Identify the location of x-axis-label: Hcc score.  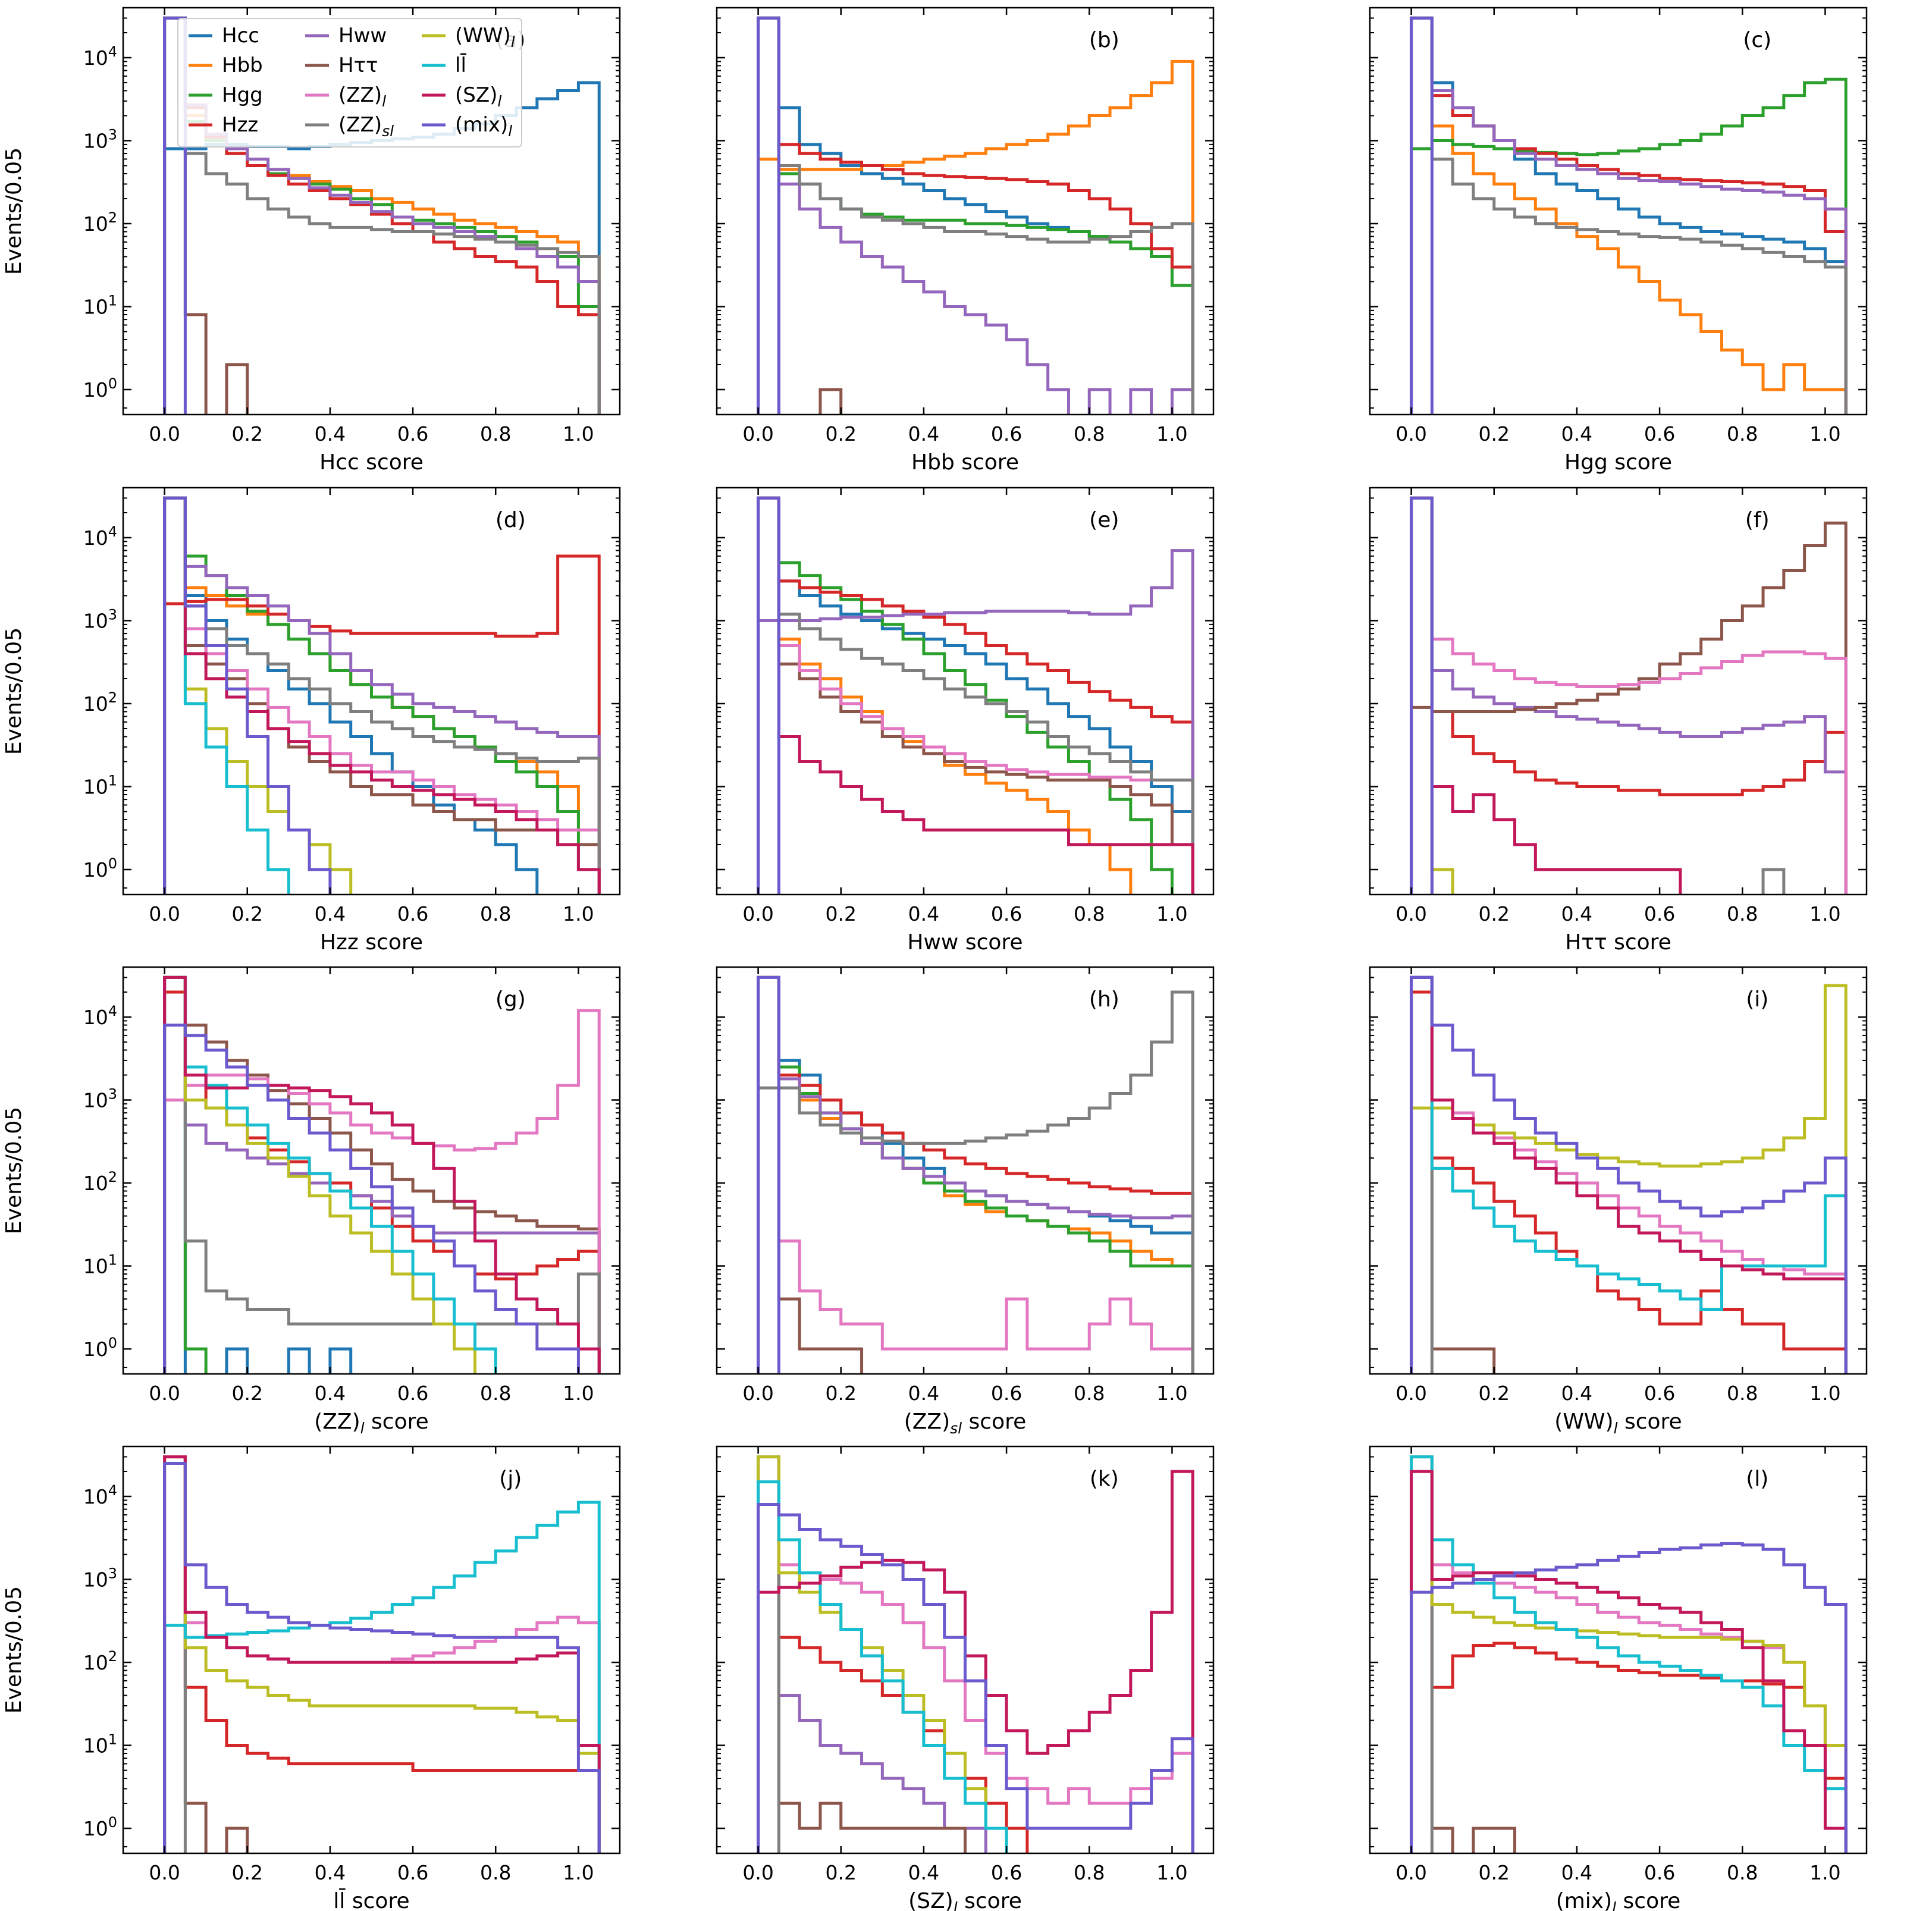
(371, 462).